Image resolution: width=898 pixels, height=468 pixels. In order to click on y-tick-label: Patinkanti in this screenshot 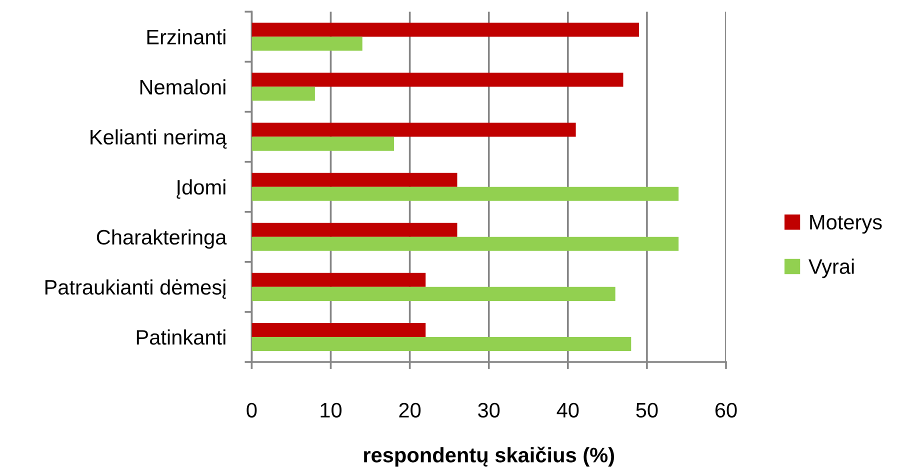, I will do `click(181, 337)`.